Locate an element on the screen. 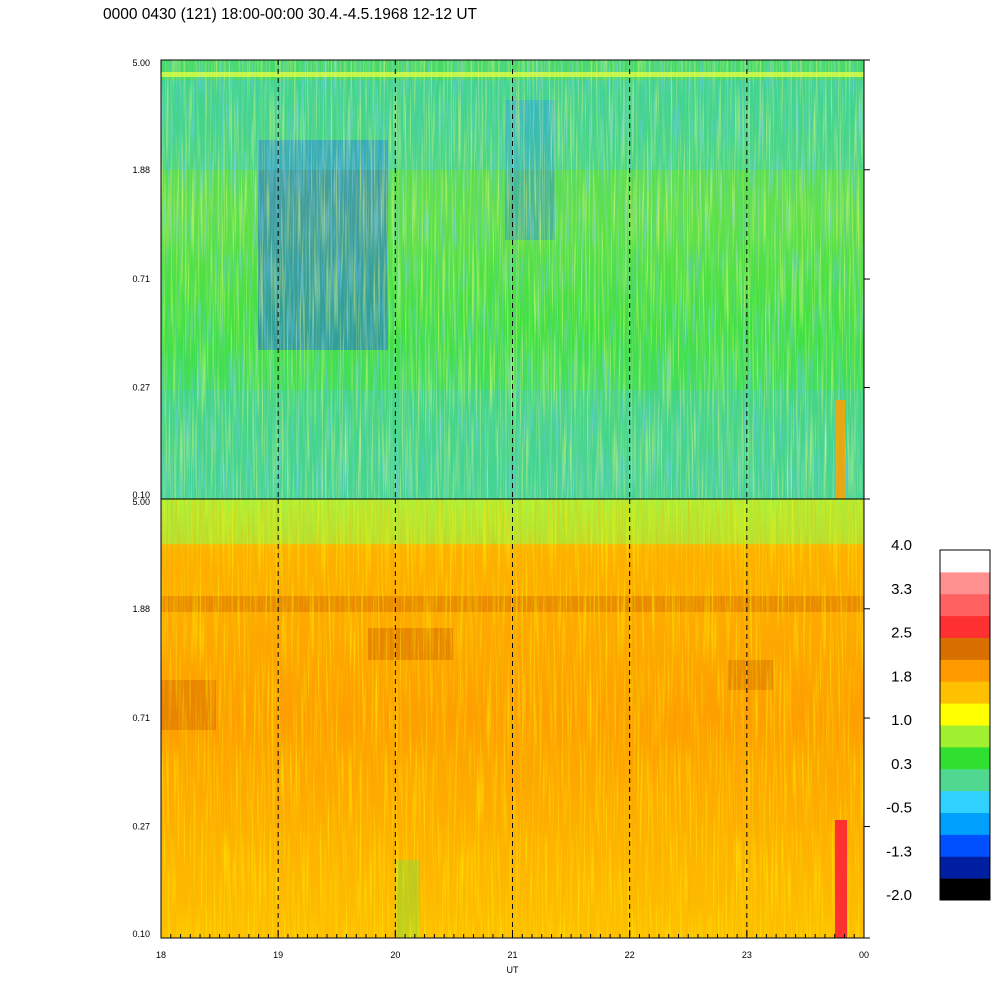 This screenshot has width=1000, height=1000. colorbar-label: -1.3 is located at coordinates (899, 851).